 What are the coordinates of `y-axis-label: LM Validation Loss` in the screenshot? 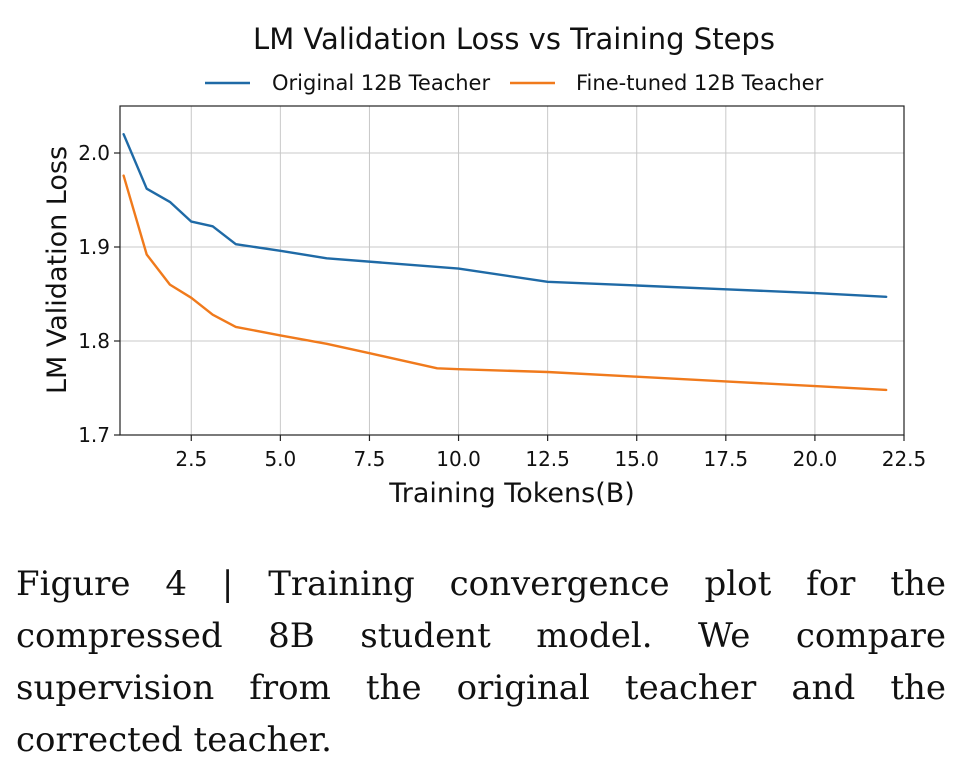 It's located at (57, 270).